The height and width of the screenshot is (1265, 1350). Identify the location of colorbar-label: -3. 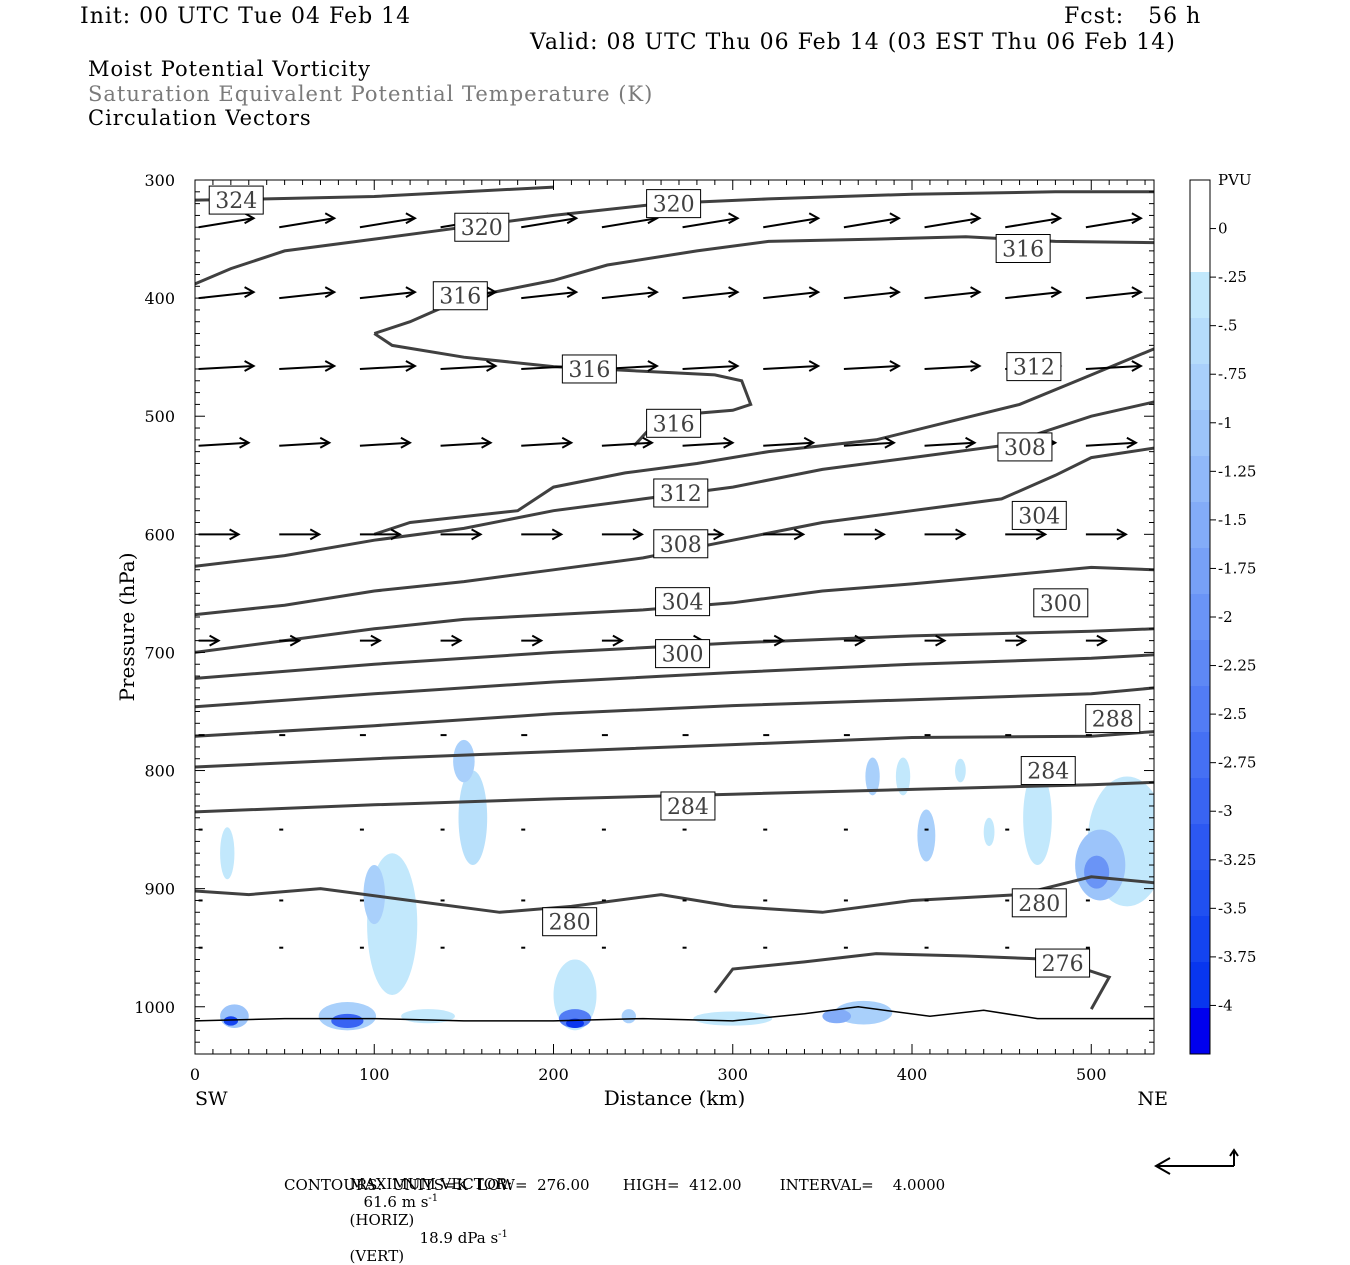
(1225, 811).